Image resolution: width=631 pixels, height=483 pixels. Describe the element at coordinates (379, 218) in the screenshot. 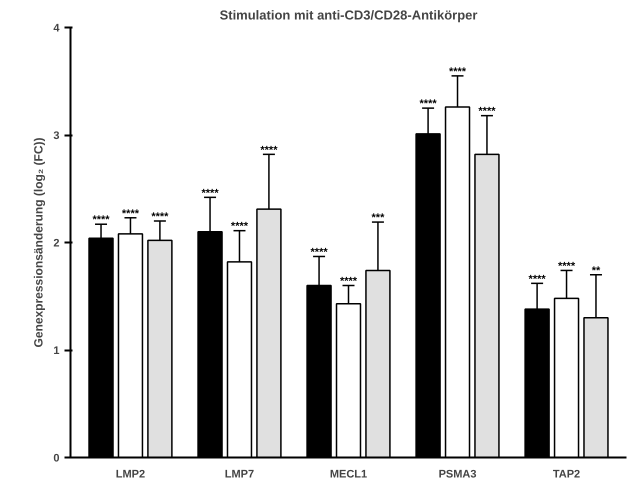

I see `annotation: ***` at that location.